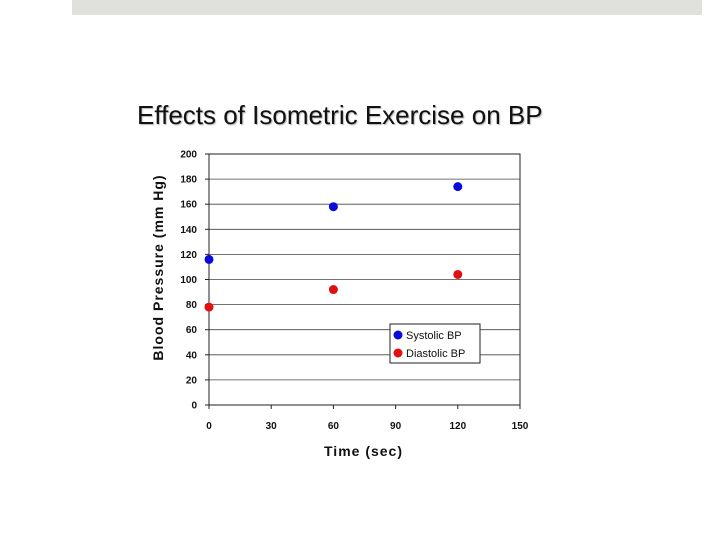  What do you see at coordinates (434, 336) in the screenshot?
I see `legend-label: Systolic BP` at bounding box center [434, 336].